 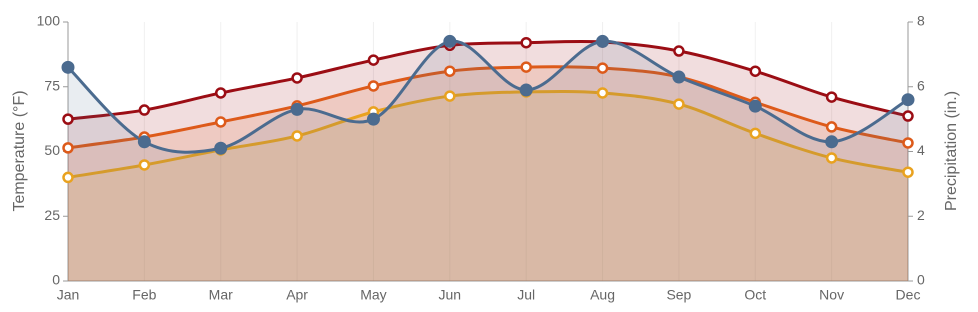 I want to click on x-tick-label: Sep, so click(x=678, y=295).